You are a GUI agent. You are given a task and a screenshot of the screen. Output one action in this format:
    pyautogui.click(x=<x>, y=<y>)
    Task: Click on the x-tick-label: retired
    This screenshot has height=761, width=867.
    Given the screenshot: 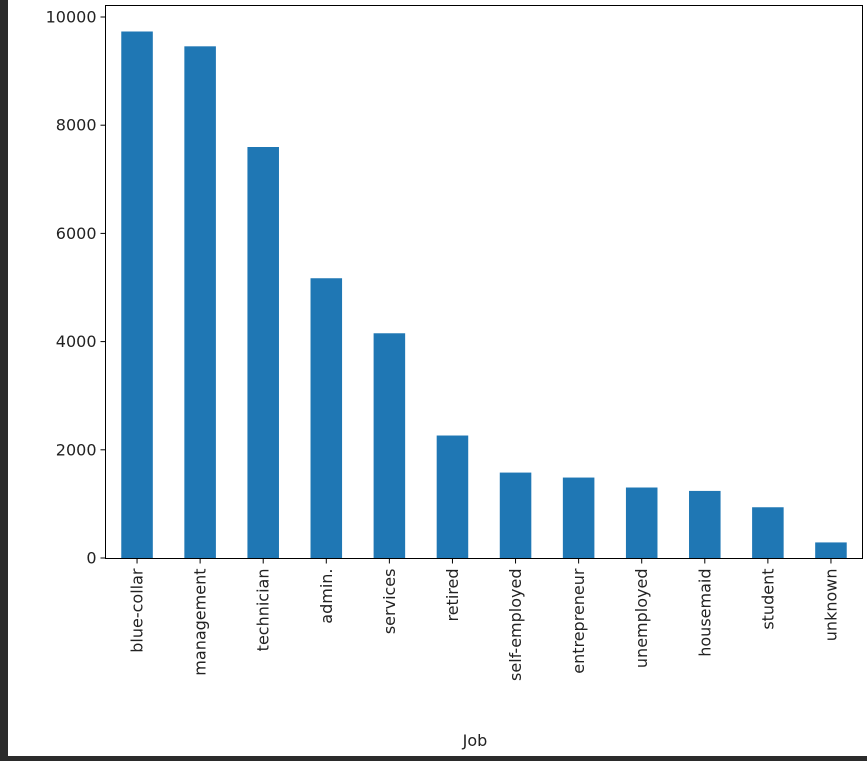 What is the action you would take?
    pyautogui.click(x=452, y=595)
    